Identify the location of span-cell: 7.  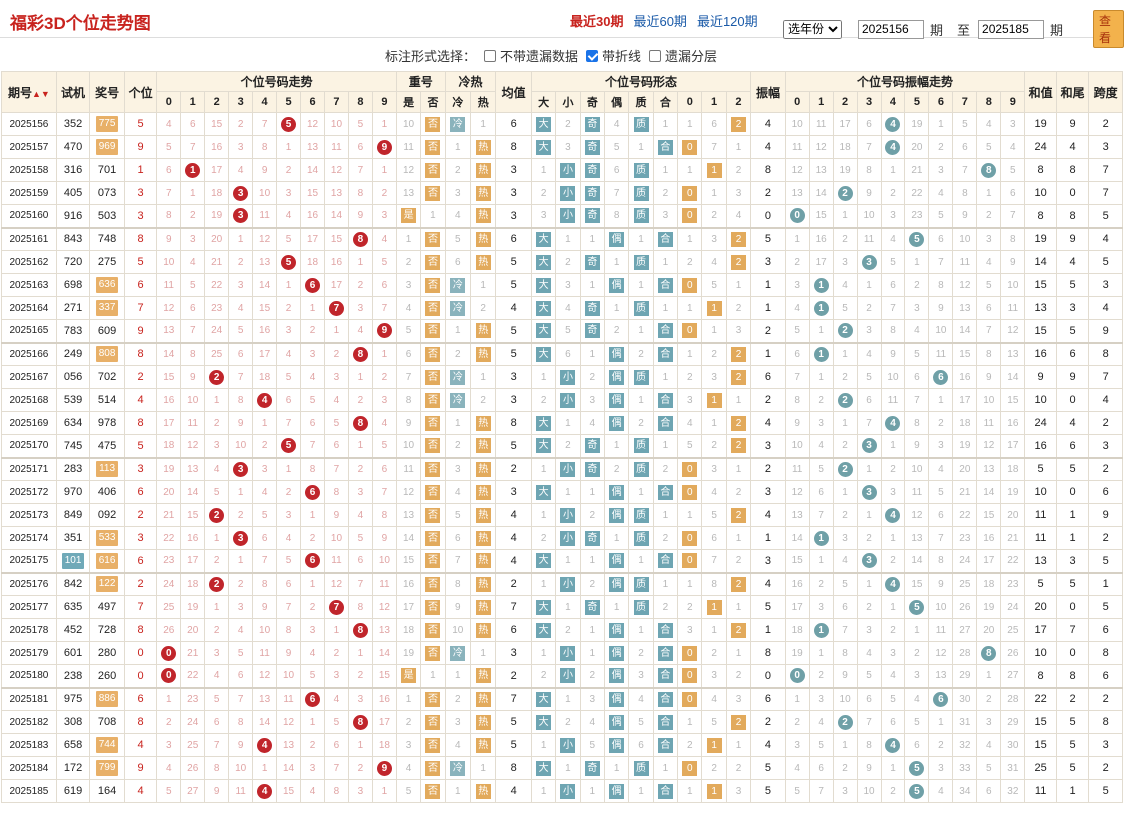
(1105, 193).